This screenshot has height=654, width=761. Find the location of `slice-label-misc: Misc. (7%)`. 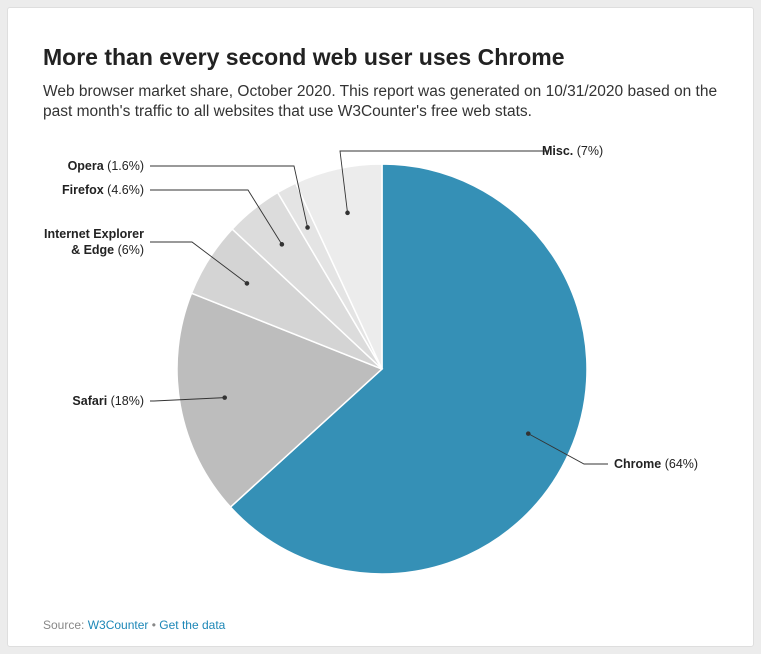

slice-label-misc: Misc. (7%) is located at coordinates (572, 151).